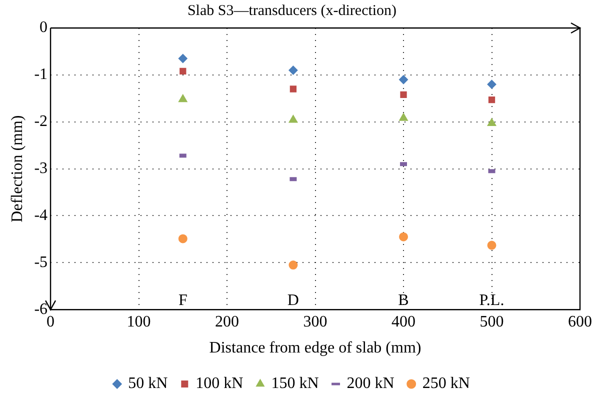  Describe the element at coordinates (227, 321) in the screenshot. I see `x-tick-label: 200` at that location.